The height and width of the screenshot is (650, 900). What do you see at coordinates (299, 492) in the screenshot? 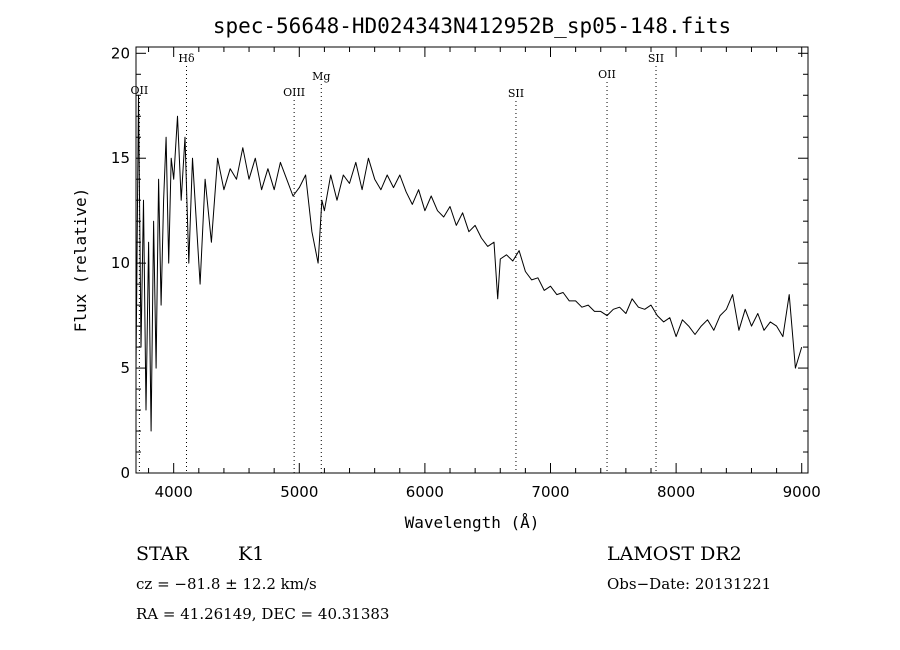
I see `x-tick-label: 5000` at bounding box center [299, 492].